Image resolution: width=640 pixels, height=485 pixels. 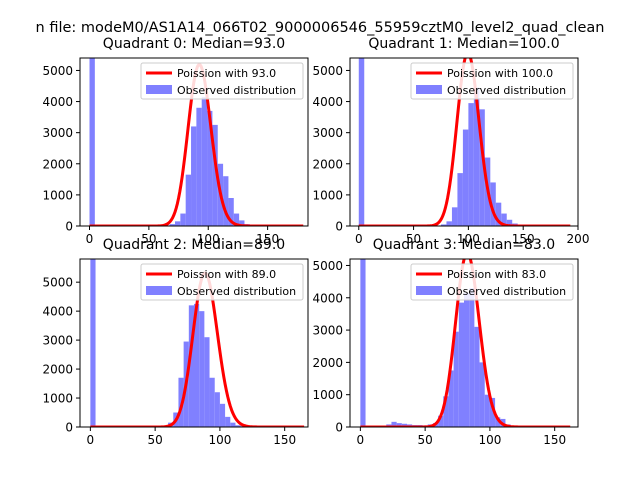 What do you see at coordinates (226, 73) in the screenshot?
I see `legend-label-poisson: Poission with 93.0` at bounding box center [226, 73].